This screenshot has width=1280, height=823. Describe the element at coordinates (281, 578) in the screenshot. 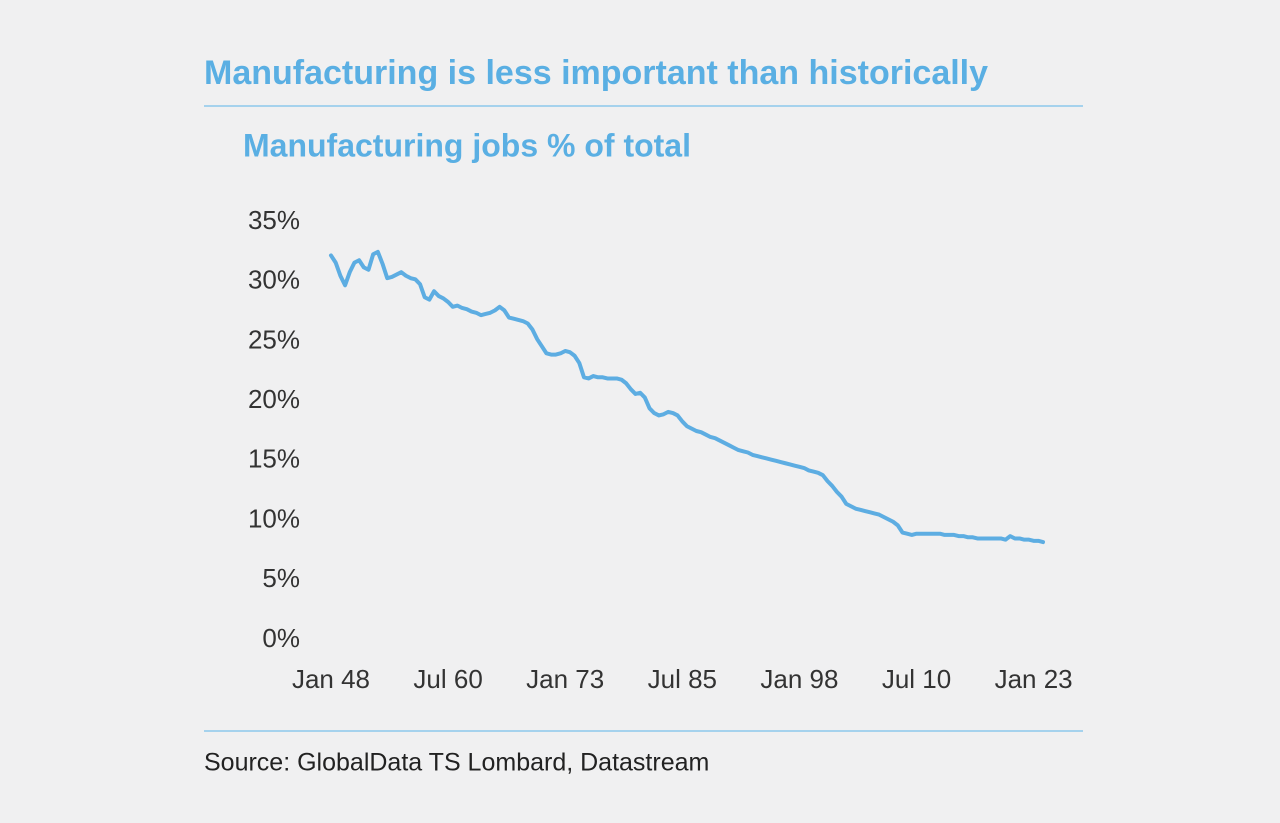

I see `y-tick-label: 5%` at that location.